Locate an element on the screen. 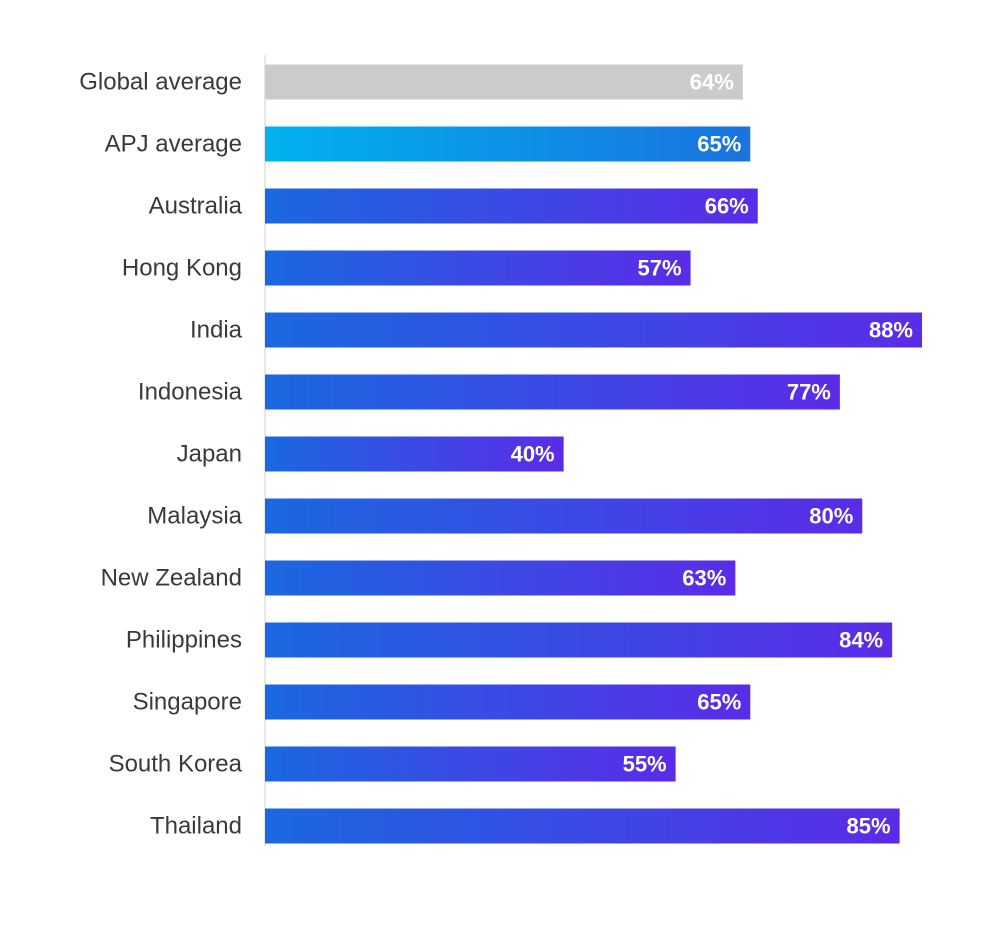 The image size is (993, 931). category-label: Malaysia is located at coordinates (194, 516).